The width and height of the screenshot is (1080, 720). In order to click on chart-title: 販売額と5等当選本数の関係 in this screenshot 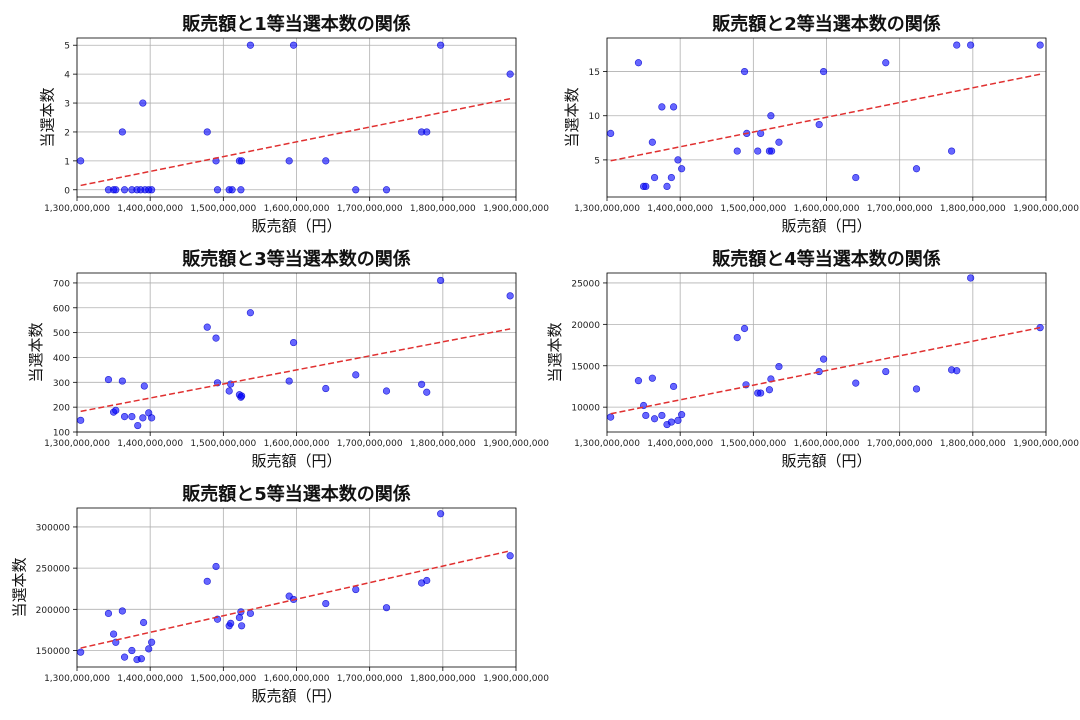, I will do `click(296, 494)`.